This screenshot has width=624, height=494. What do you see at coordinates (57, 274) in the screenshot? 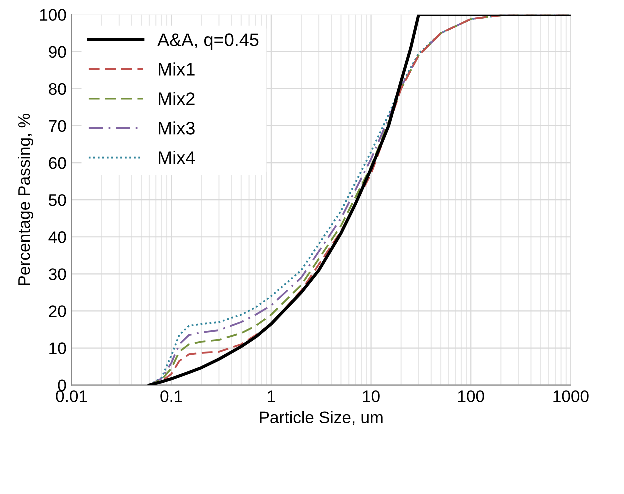
I see `y-tick-label: 30` at bounding box center [57, 274].